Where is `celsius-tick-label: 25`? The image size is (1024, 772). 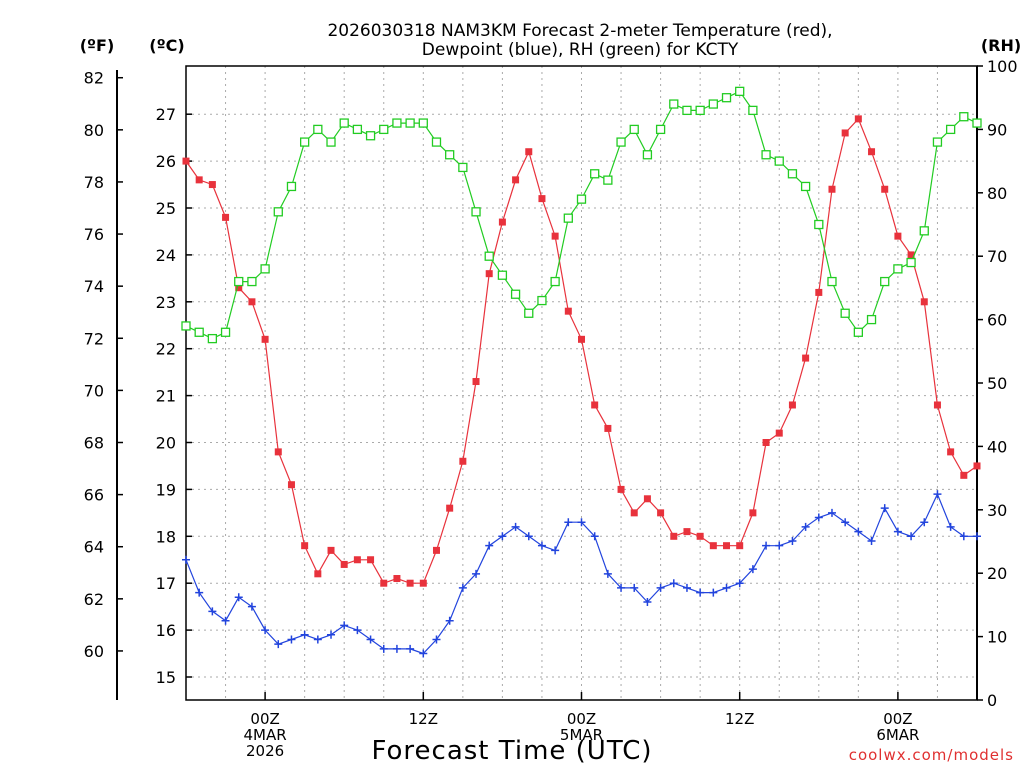
celsius-tick-label: 25 is located at coordinates (166, 208).